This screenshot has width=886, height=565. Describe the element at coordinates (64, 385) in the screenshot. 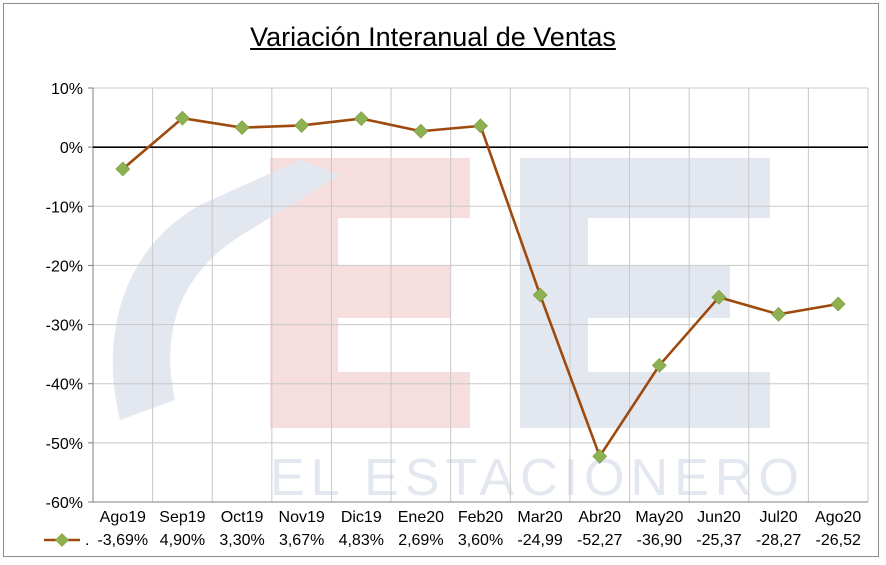

I see `y-tick-label: -40%` at that location.